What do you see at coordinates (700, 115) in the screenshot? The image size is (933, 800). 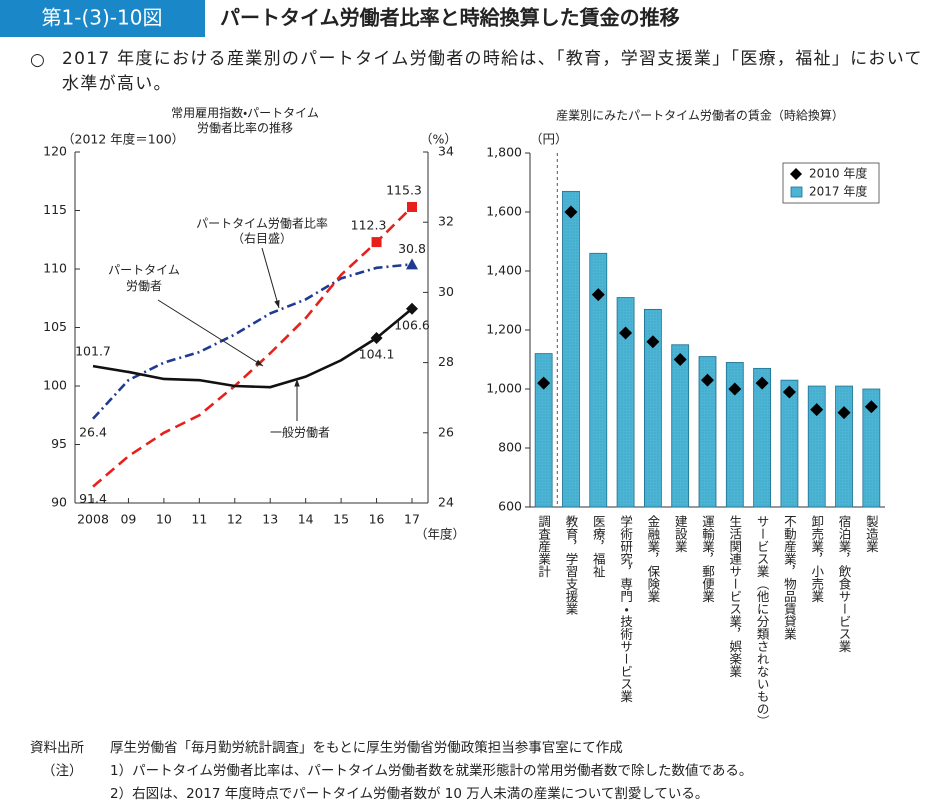 I see `chart-title: 産業別にみたパートタイム労働者の賃金（時給換算）` at bounding box center [700, 115].